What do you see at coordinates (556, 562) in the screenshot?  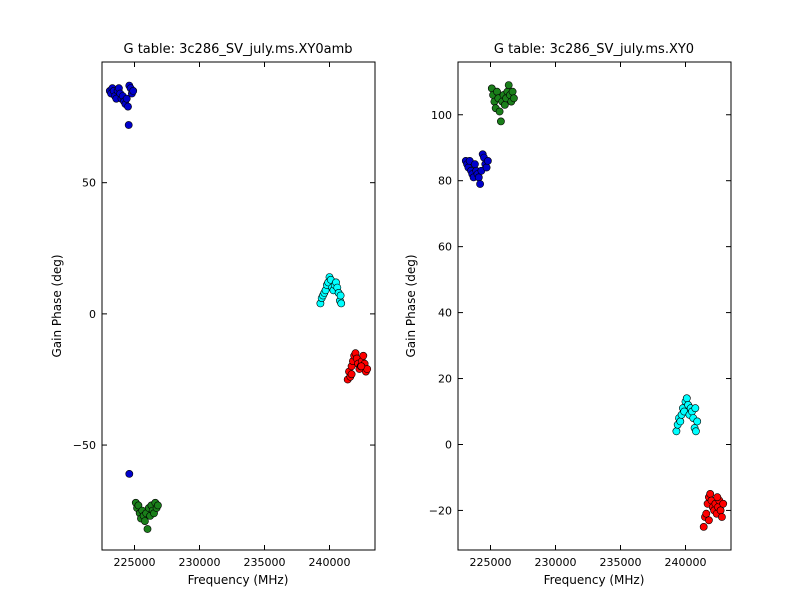 I see `right-chart-x-tick-label: 230000` at bounding box center [556, 562].